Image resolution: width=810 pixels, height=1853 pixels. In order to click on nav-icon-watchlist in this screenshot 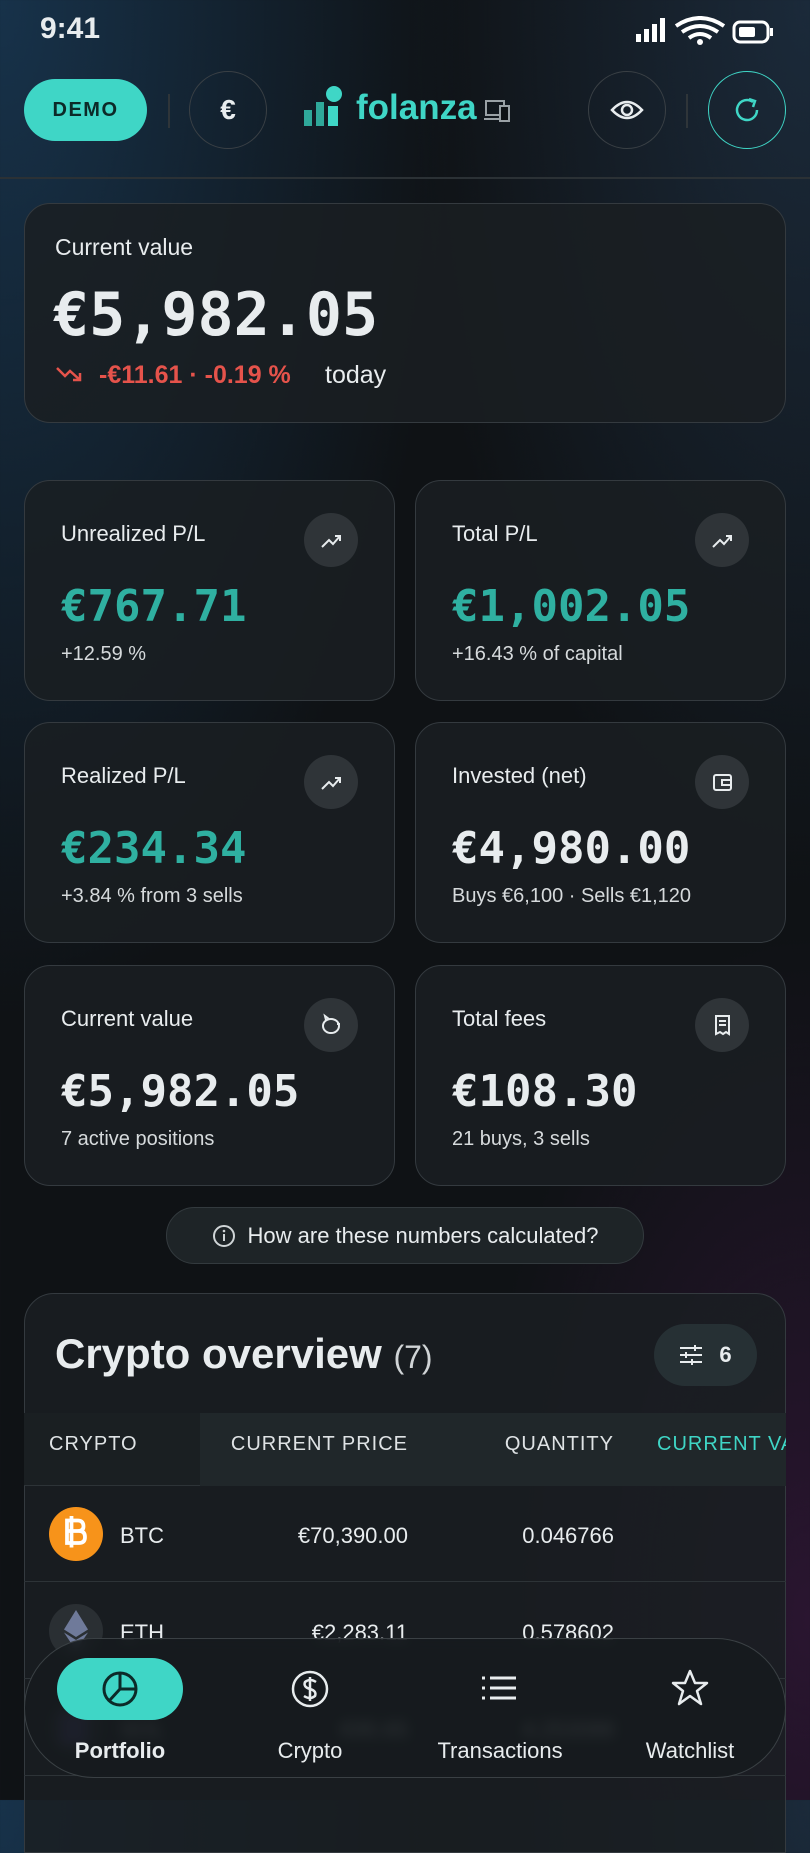, I will do `click(690, 1687)`.